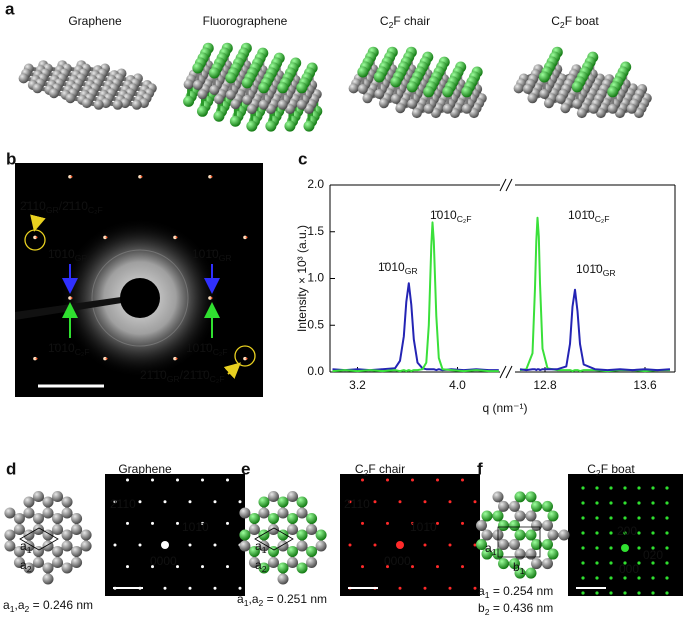  What do you see at coordinates (10, 9) in the screenshot?
I see `panel-label: a` at bounding box center [10, 9].